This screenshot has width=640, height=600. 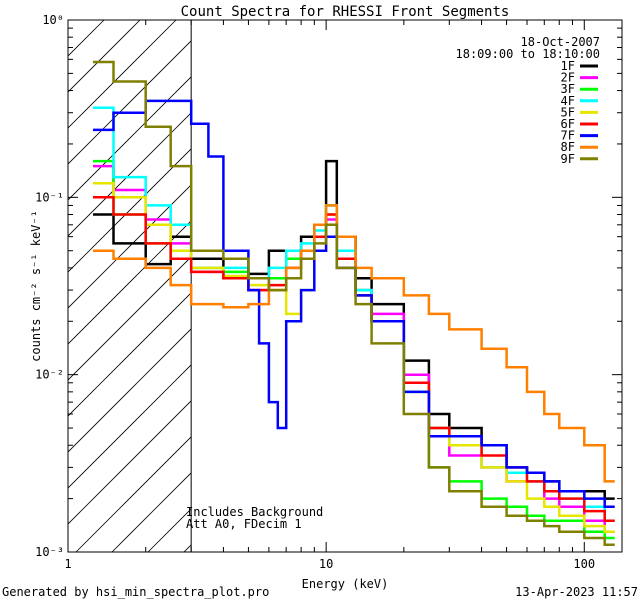 What do you see at coordinates (568, 147) in the screenshot?
I see `legend-label-8F: 8F` at bounding box center [568, 147].